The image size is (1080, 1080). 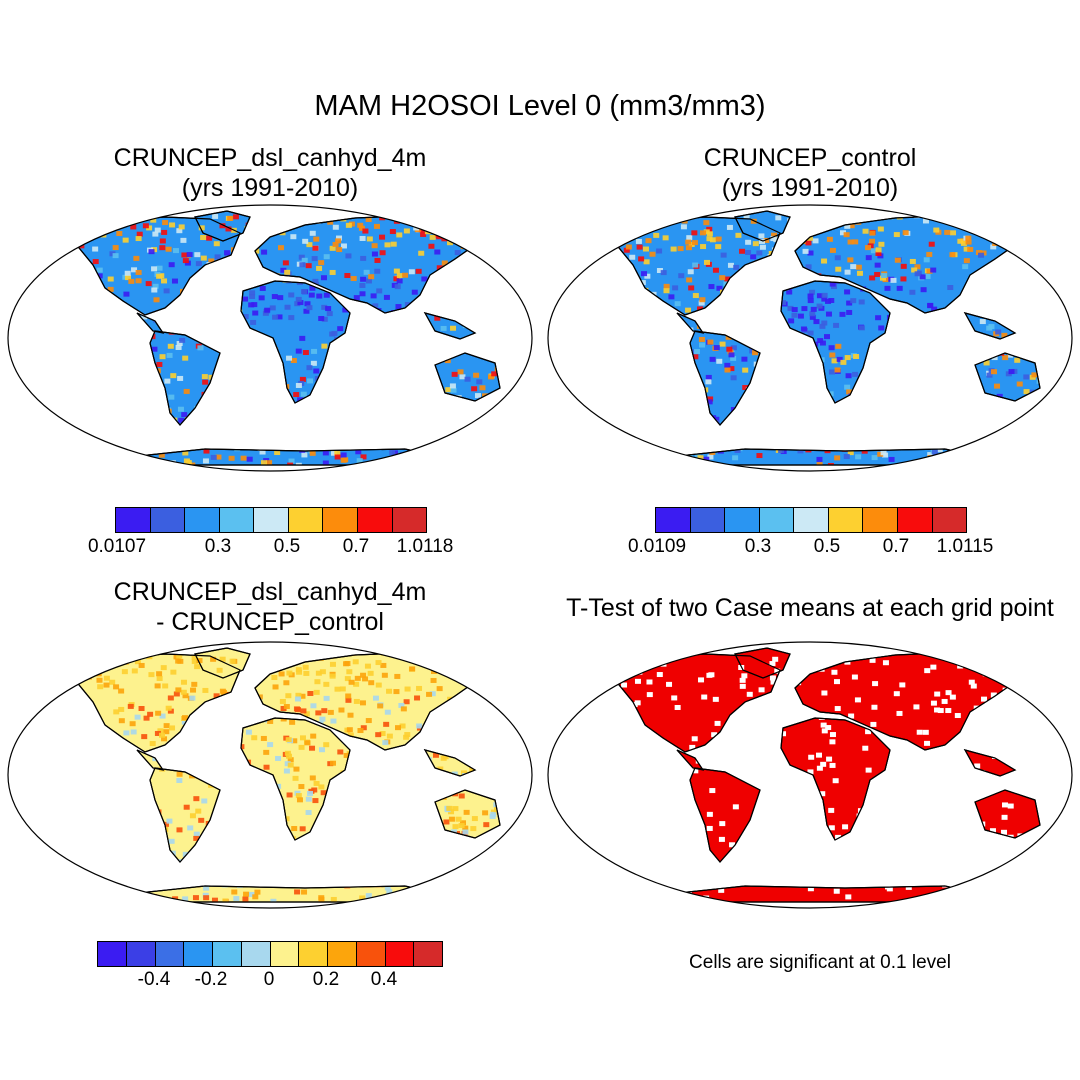 What do you see at coordinates (820, 962) in the screenshot?
I see `significance-note: Cells are significant at 0.1 level` at bounding box center [820, 962].